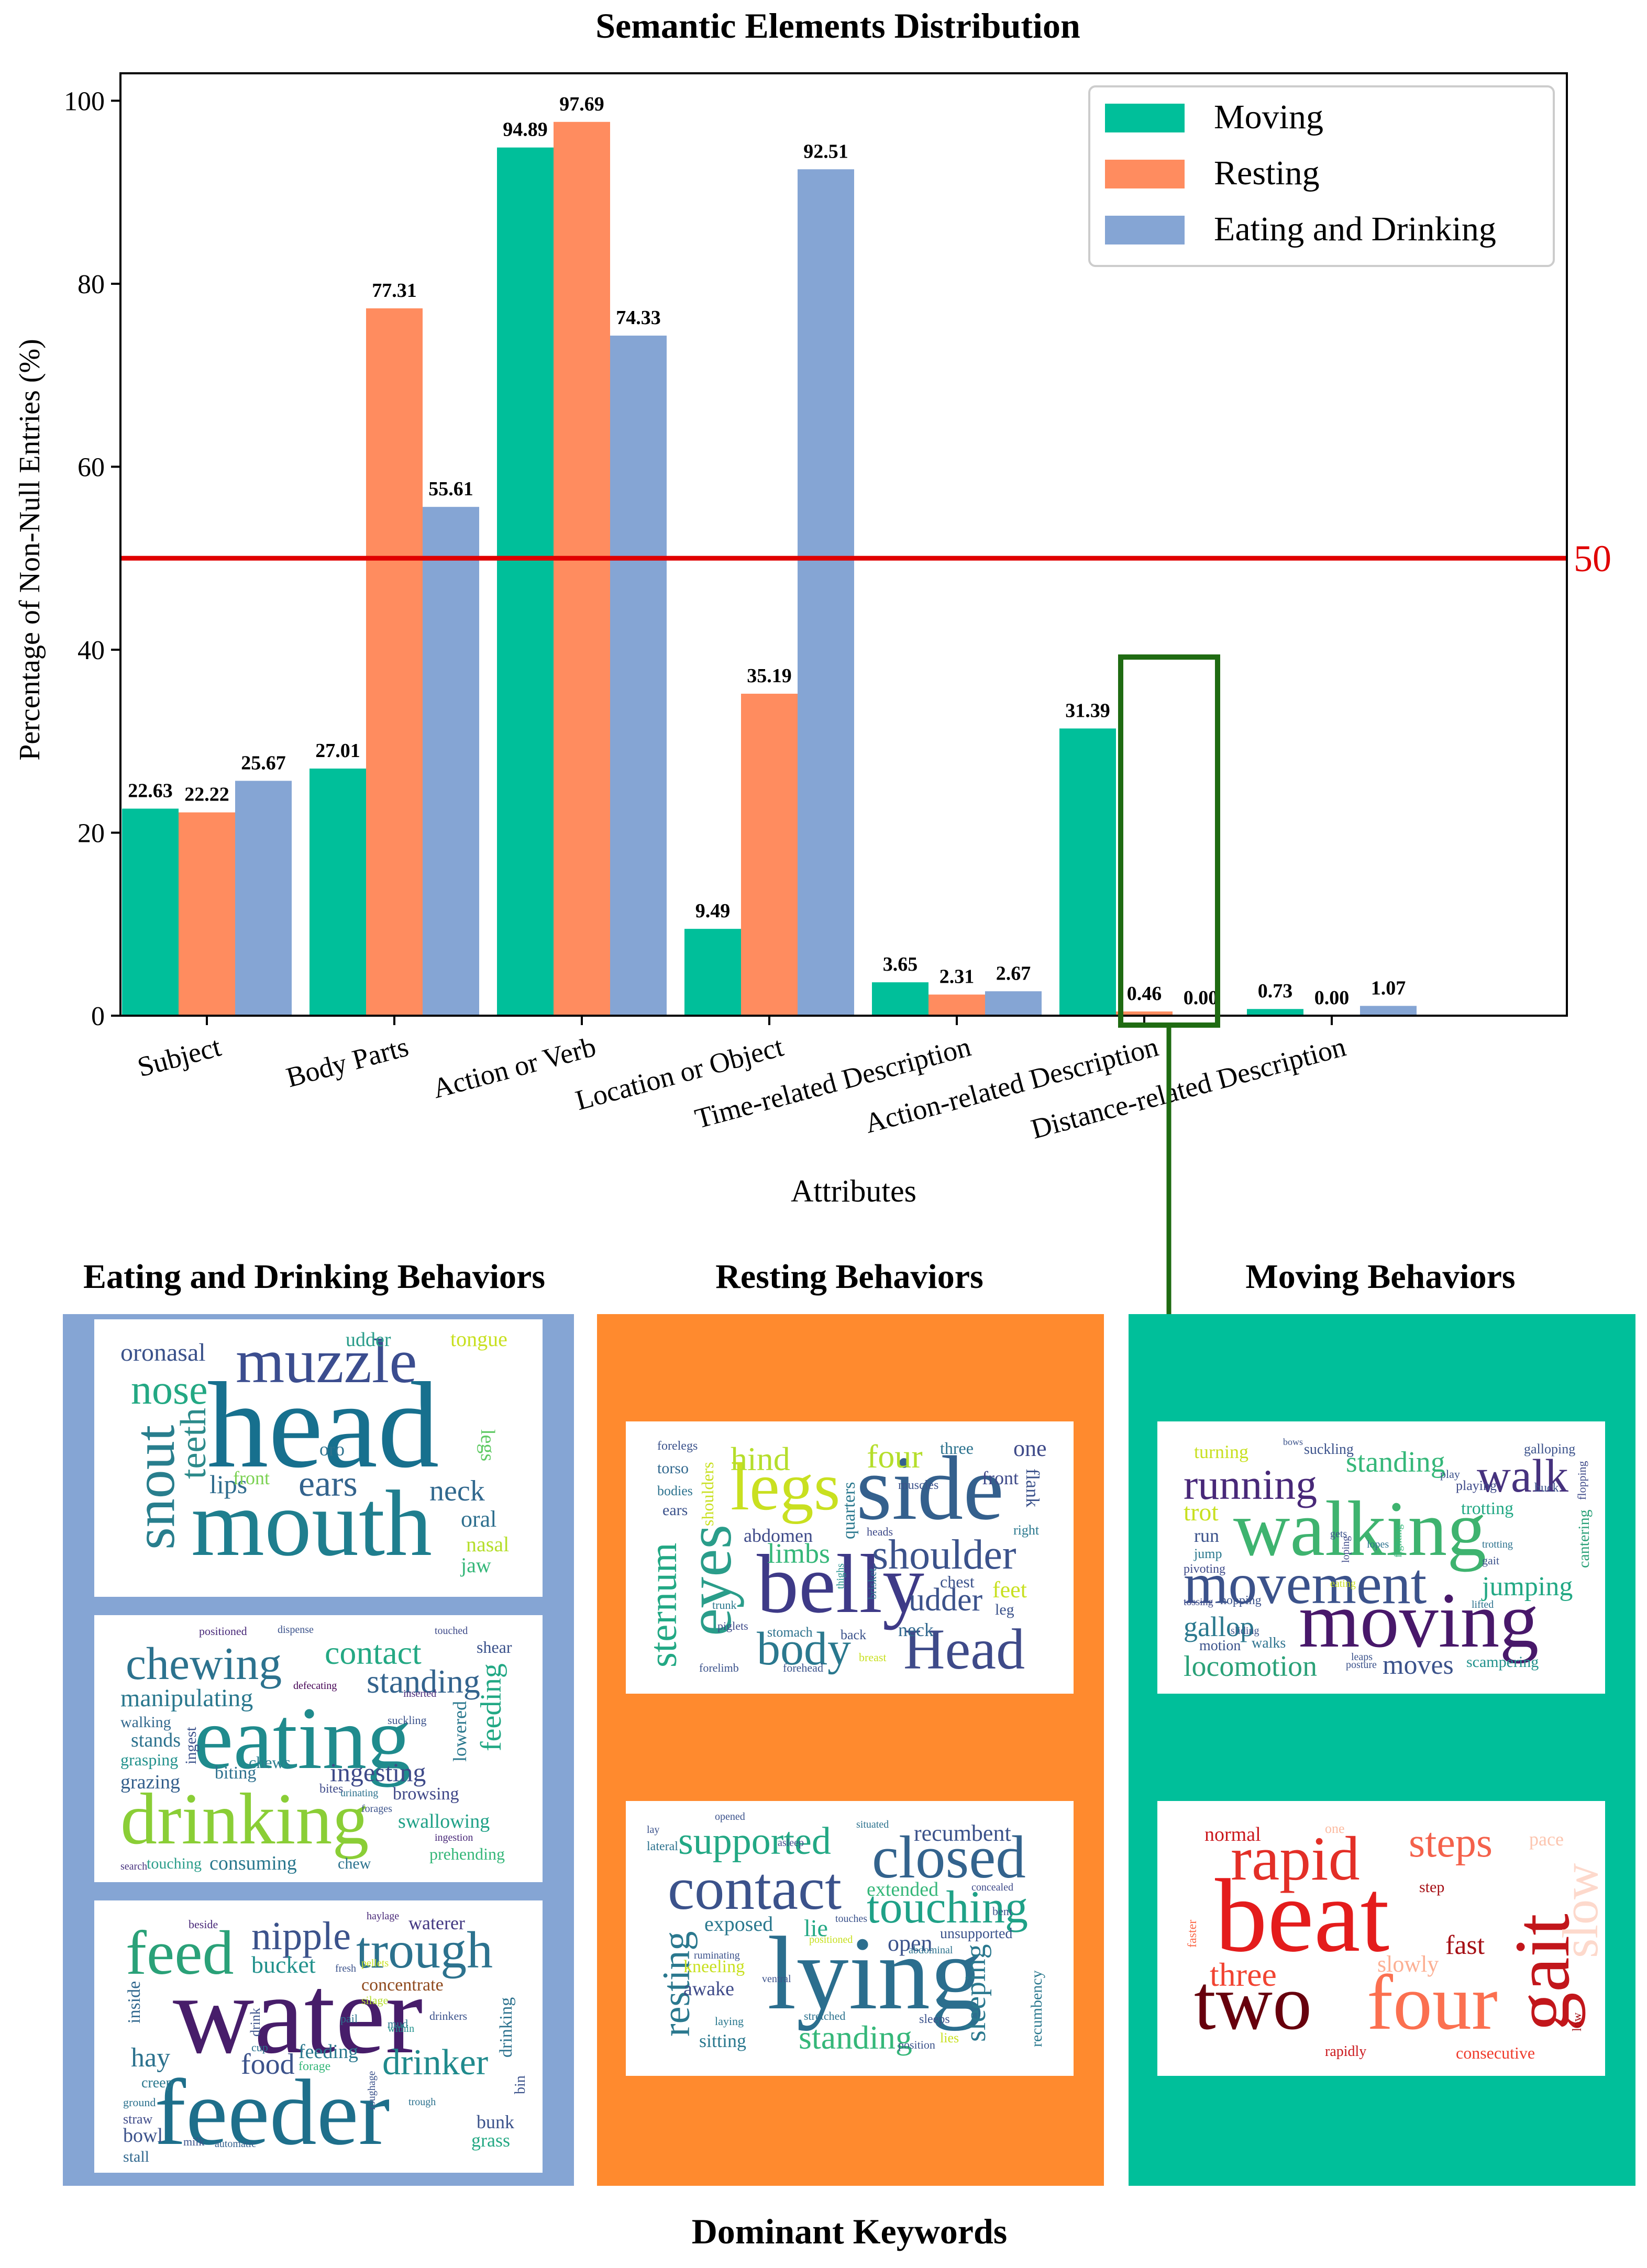  What do you see at coordinates (143, 2136) in the screenshot?
I see `word-bowl: bowl` at bounding box center [143, 2136].